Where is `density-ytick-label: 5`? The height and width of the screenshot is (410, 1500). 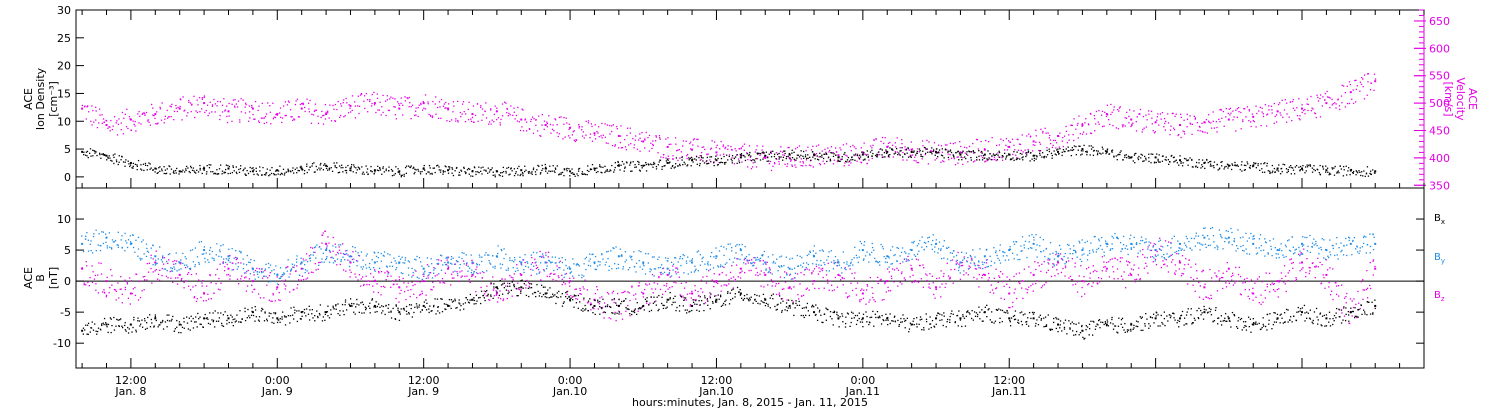 density-ytick-label: 5 is located at coordinates (67, 149).